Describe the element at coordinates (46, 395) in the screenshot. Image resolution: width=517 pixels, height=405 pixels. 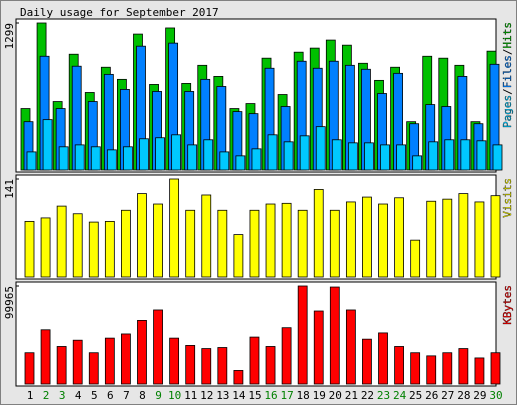
I see `x-tick-label: 2` at that location.